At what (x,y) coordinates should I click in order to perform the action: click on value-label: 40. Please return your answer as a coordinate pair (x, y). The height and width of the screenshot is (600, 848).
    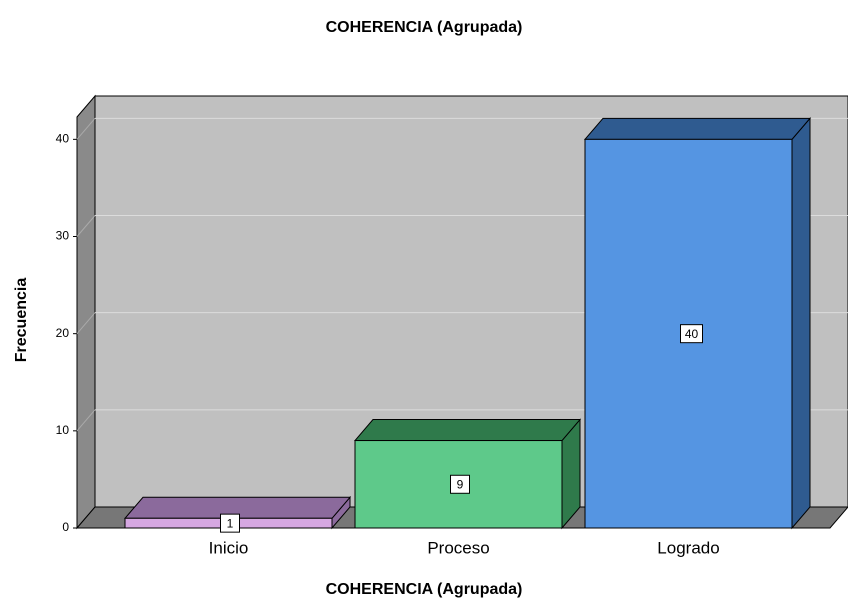
    Looking at the image, I should click on (692, 334).